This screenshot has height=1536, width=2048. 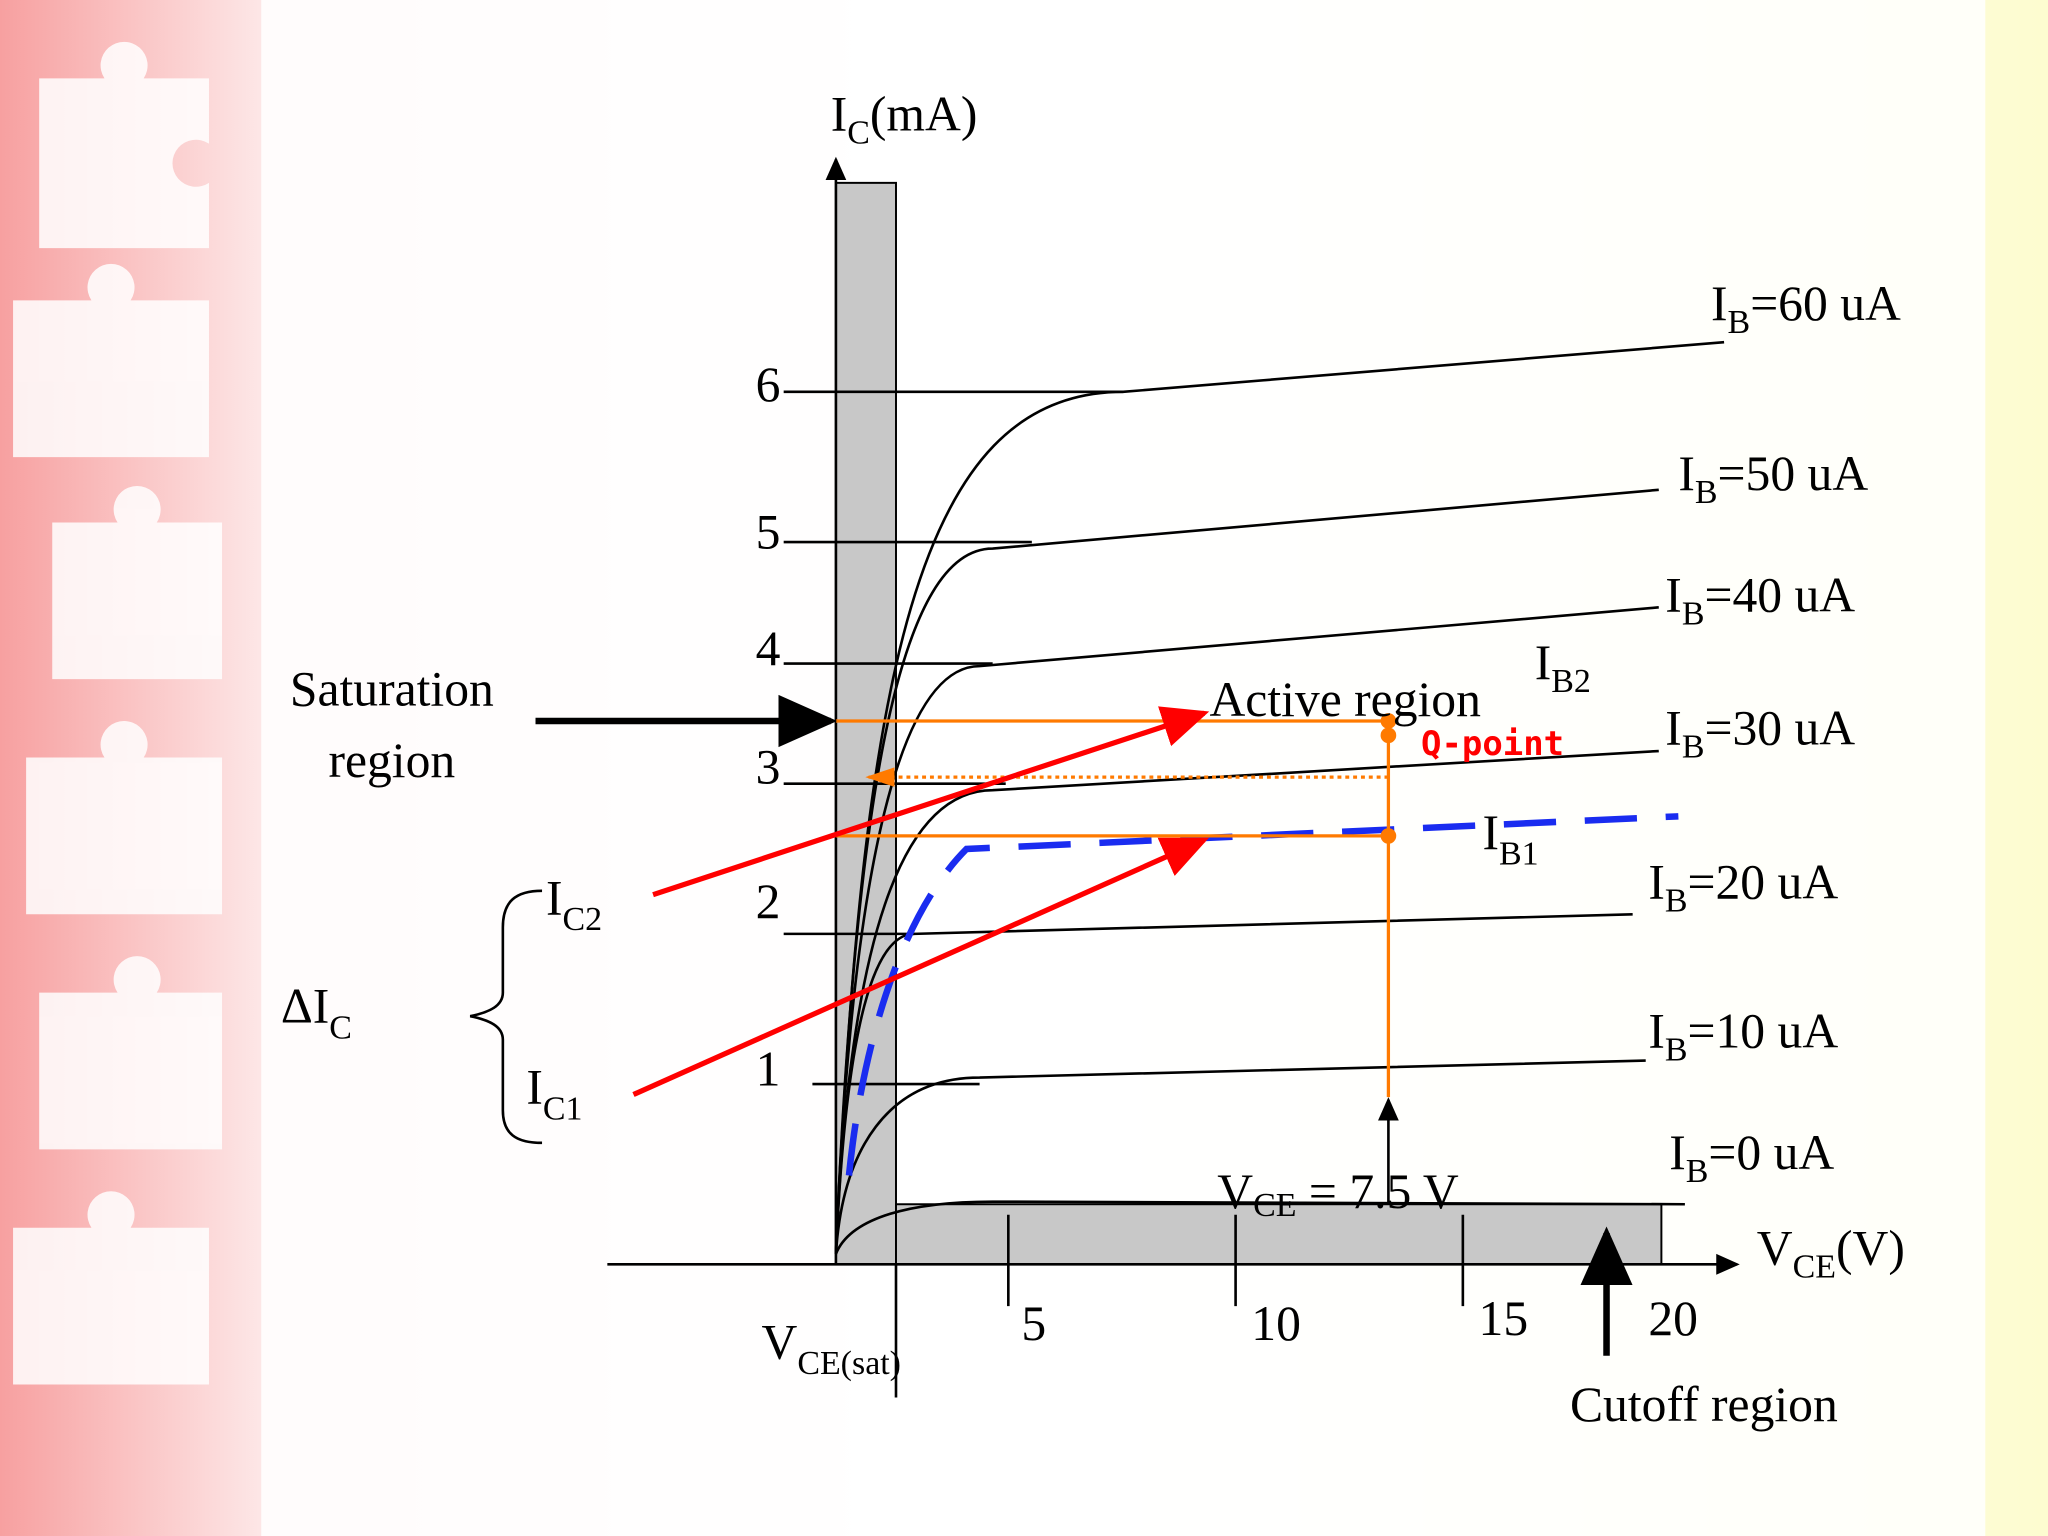 What do you see at coordinates (391, 760) in the screenshot?
I see `saturation-label: region` at bounding box center [391, 760].